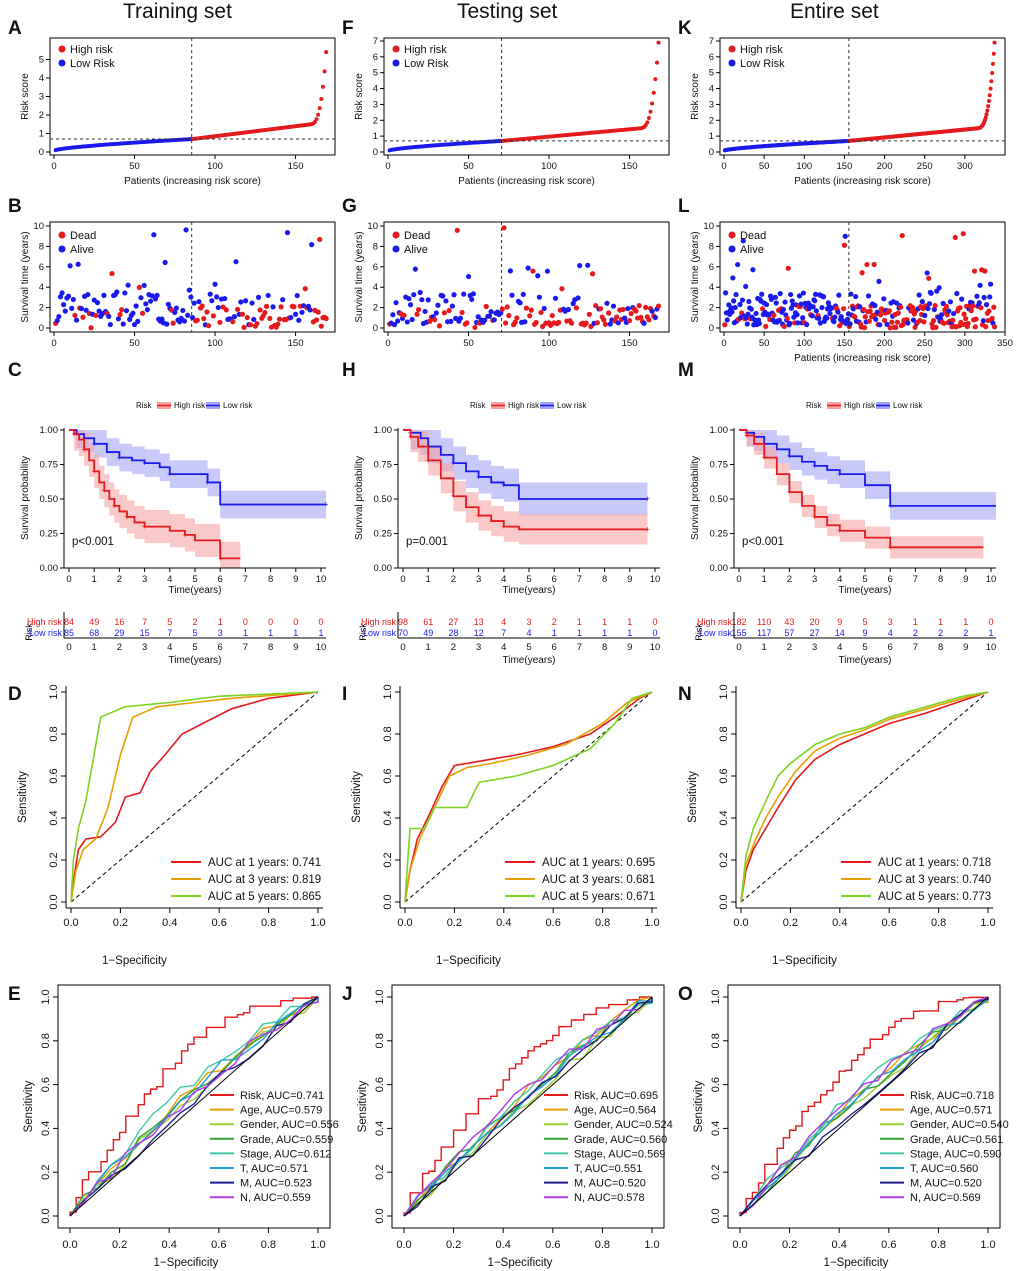  I want to click on y-axis-title: Survival probability, so click(695, 498).